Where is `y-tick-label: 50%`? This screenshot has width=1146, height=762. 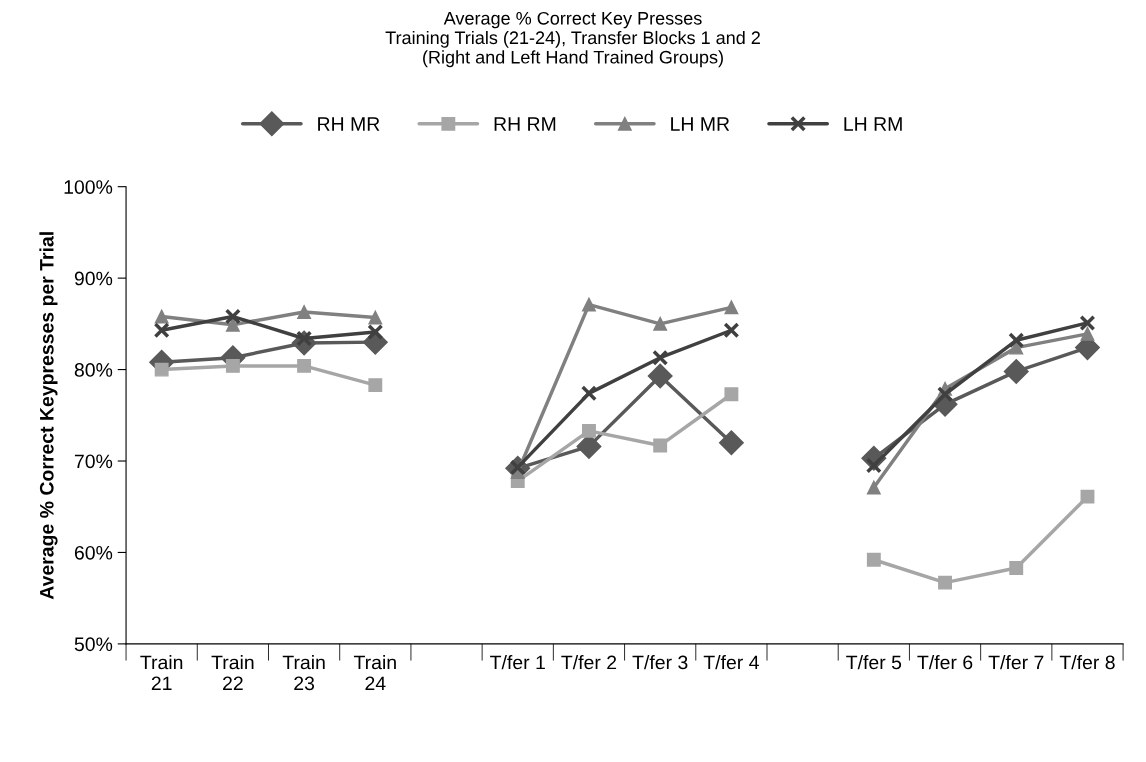
y-tick-label: 50% is located at coordinates (93, 644).